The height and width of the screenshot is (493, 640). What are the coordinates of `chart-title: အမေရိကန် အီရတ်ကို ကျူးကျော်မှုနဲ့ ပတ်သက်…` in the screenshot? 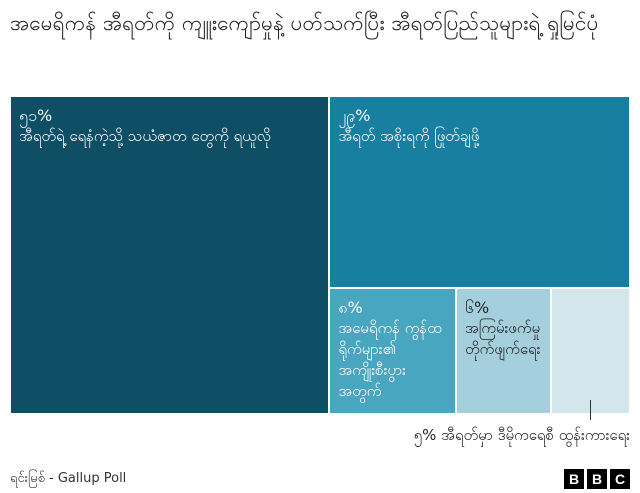 It's located at (304, 23).